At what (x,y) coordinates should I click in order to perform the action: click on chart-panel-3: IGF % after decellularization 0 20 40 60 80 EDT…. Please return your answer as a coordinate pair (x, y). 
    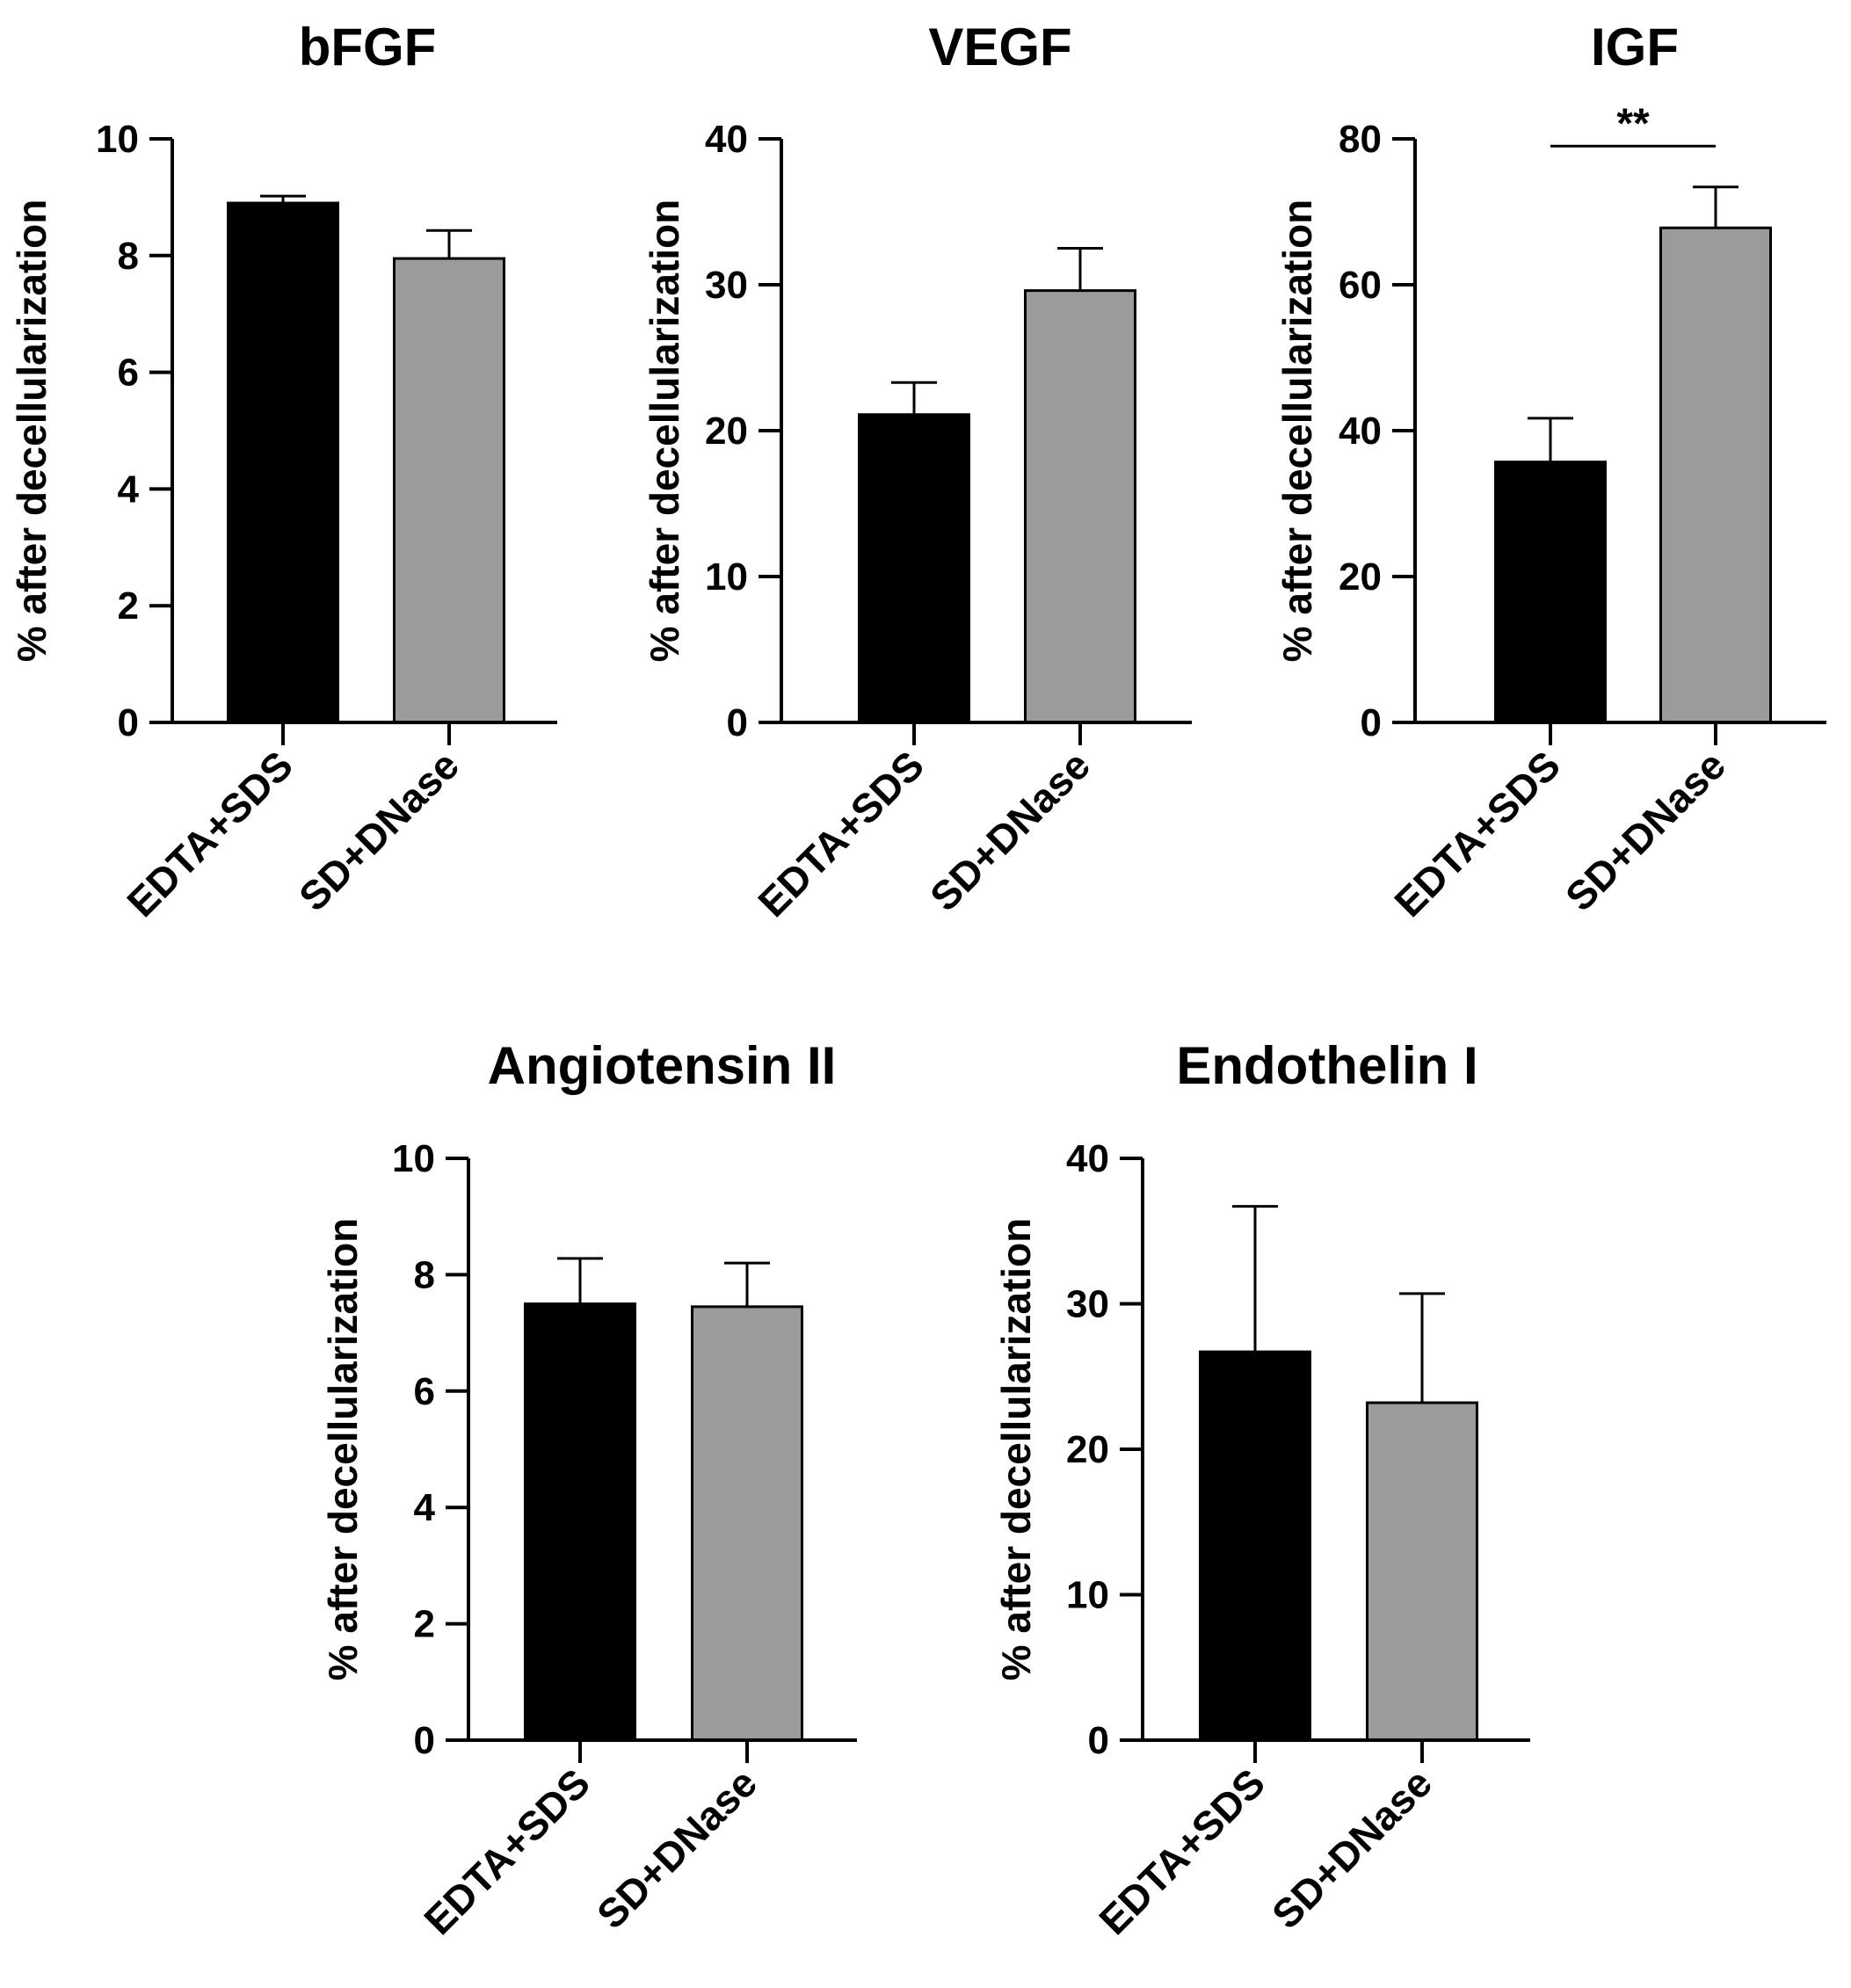
    Looking at the image, I should click on (1550, 472).